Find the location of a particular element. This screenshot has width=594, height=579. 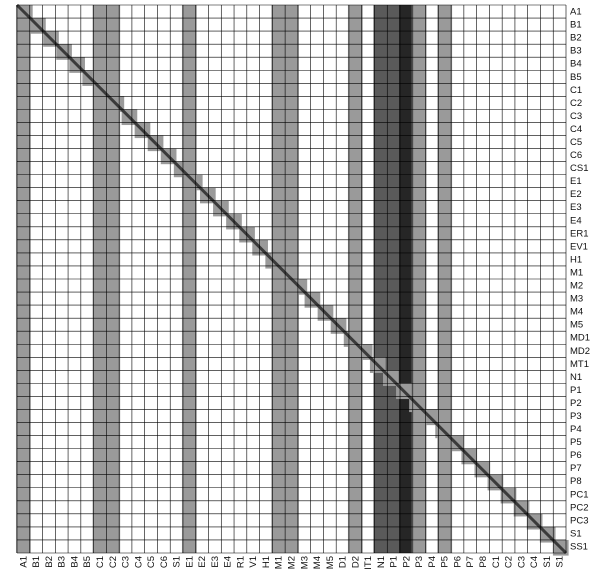

x-tick-label: E1 is located at coordinates (189, 562).